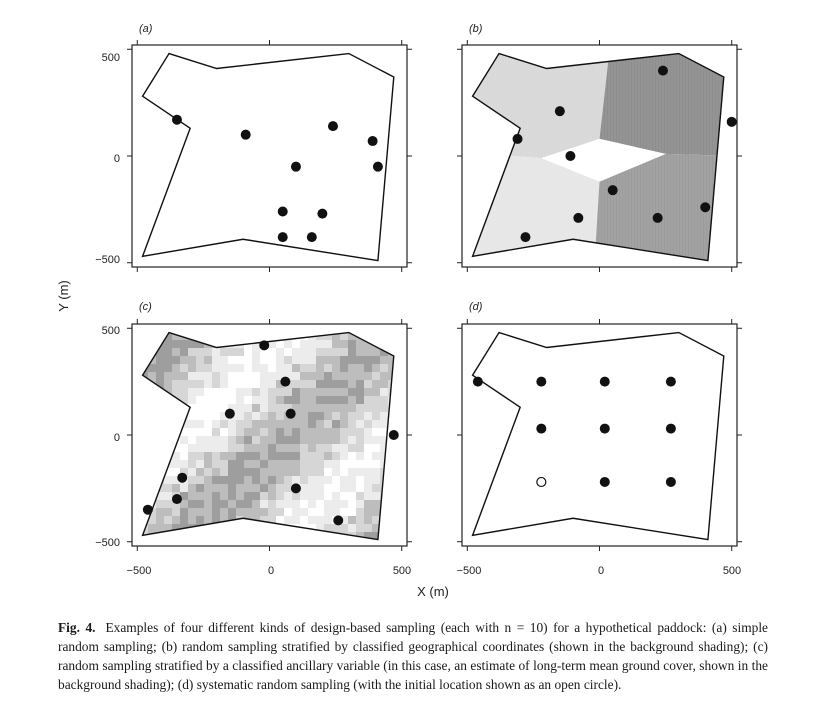  What do you see at coordinates (541, 482) in the screenshot?
I see `initial-sample-point-open` at bounding box center [541, 482].